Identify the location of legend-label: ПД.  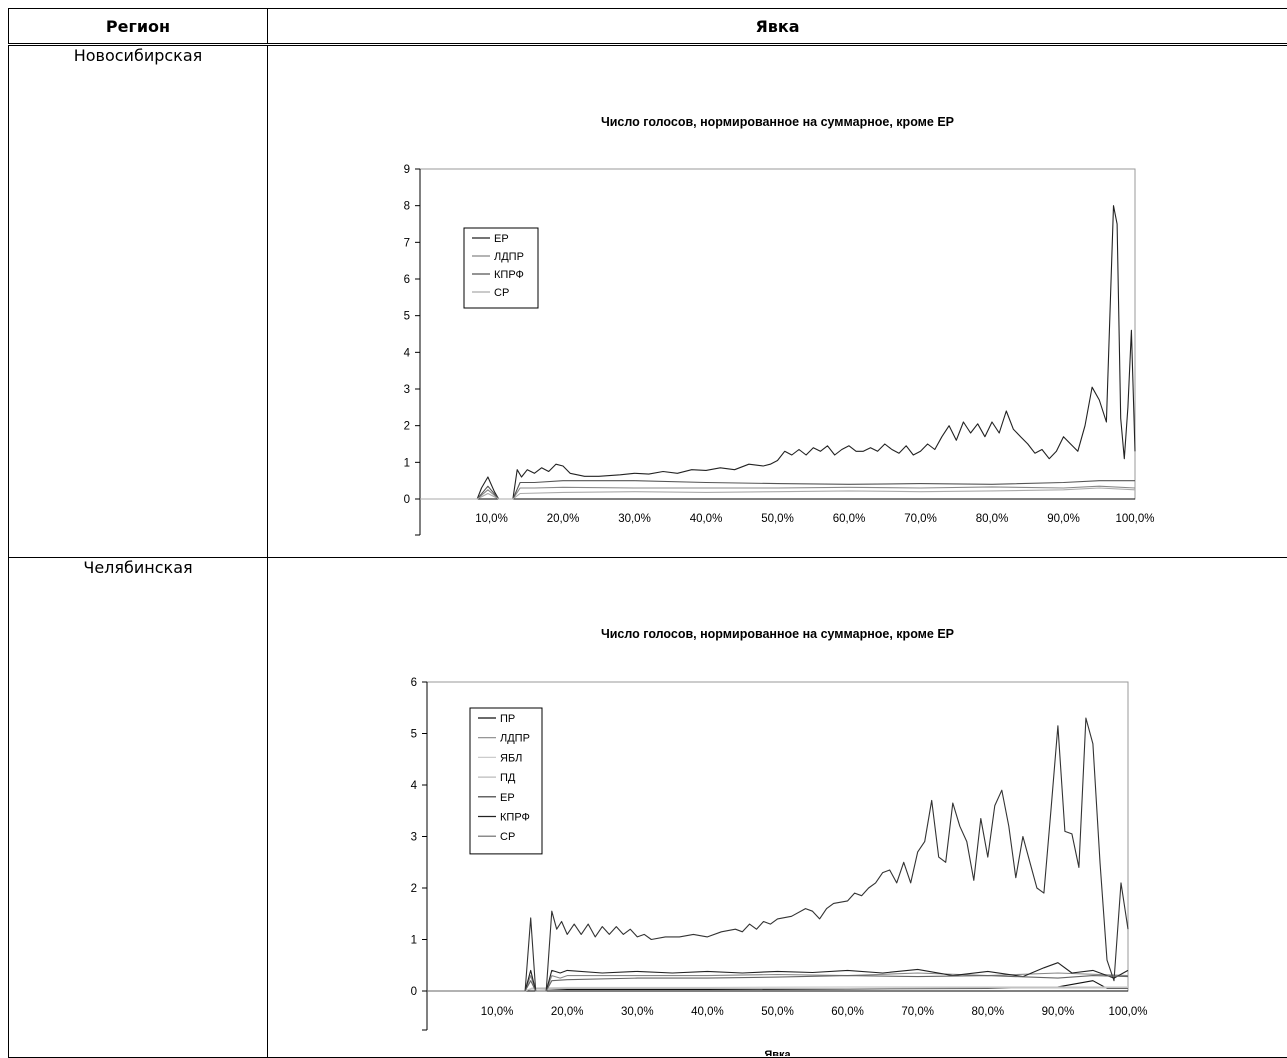
(508, 778).